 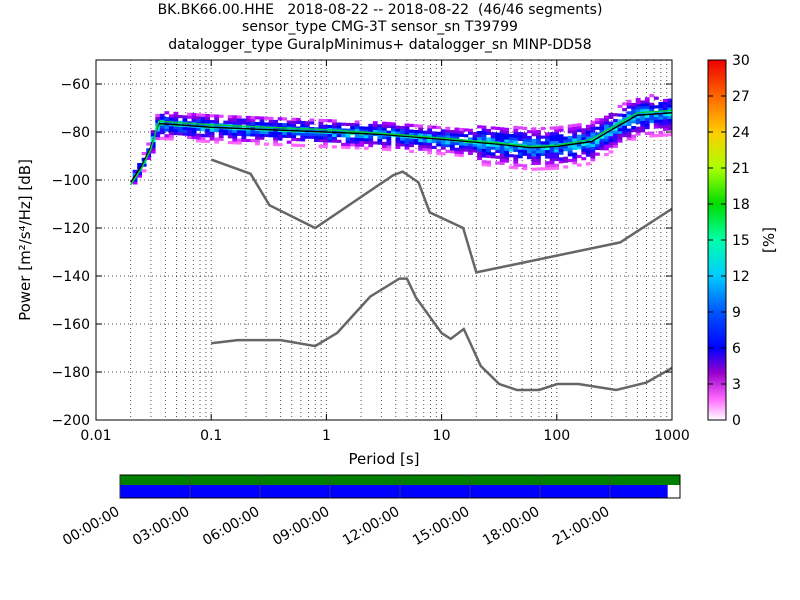 I want to click on colorbar-tick-label: 15, so click(x=741, y=241).